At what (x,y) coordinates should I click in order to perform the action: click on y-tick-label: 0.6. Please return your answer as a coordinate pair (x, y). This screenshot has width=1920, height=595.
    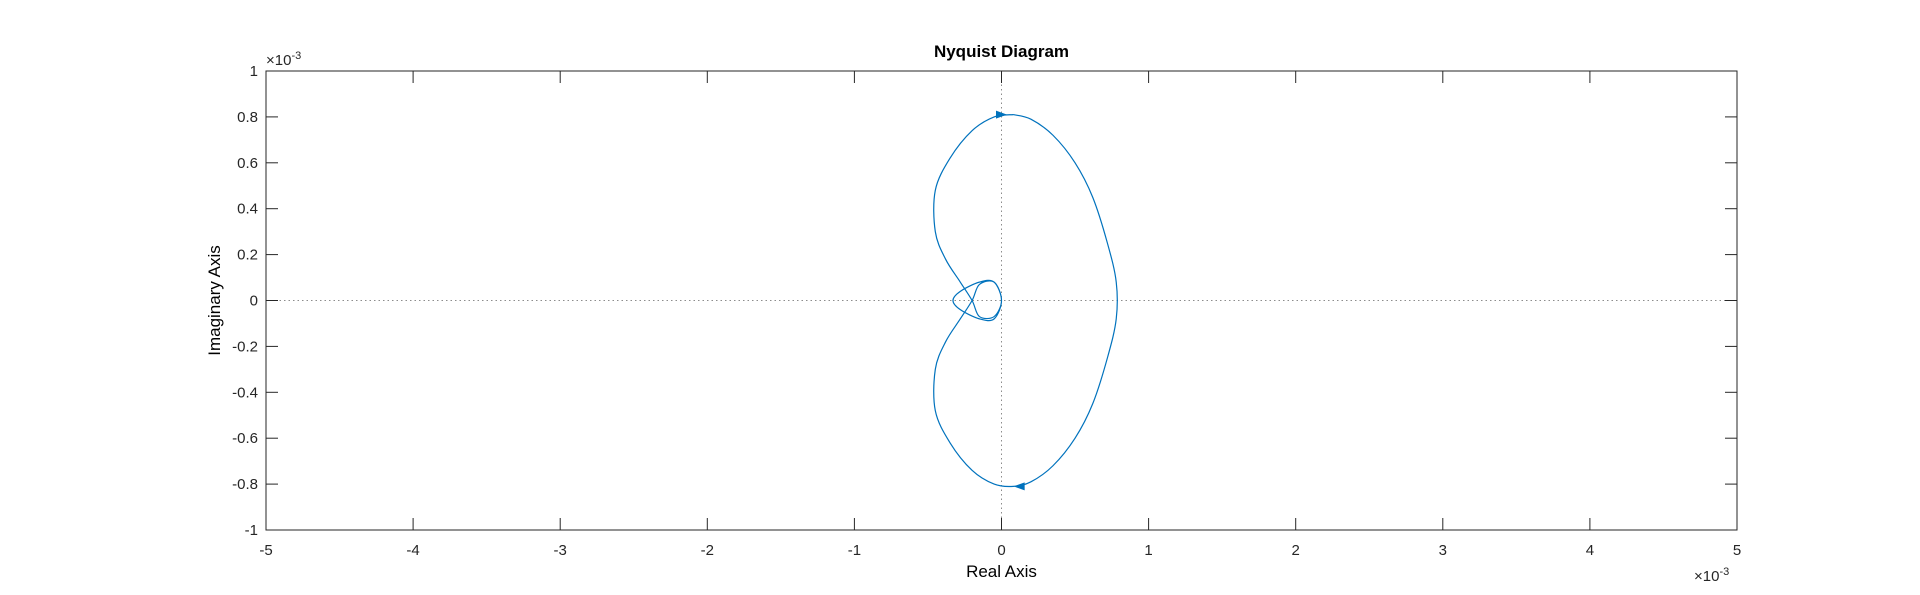
    Looking at the image, I should click on (247, 163).